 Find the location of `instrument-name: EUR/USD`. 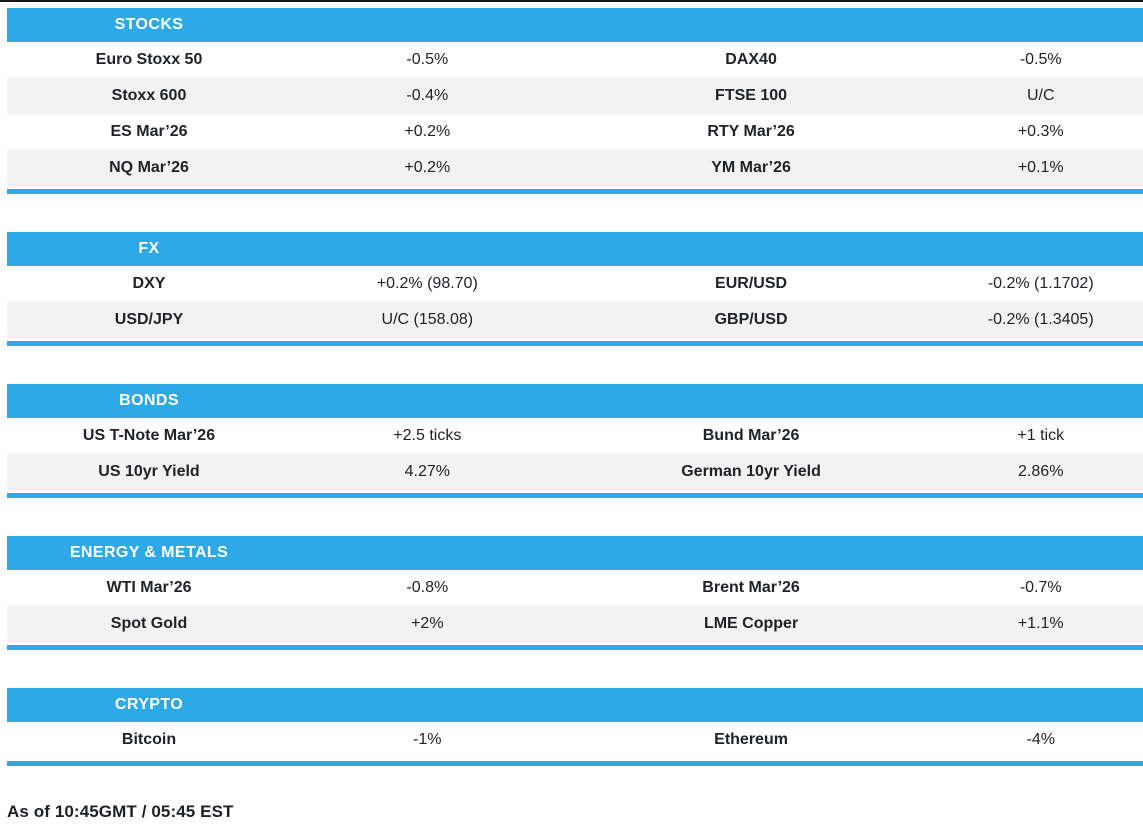

instrument-name: EUR/USD is located at coordinates (751, 283).